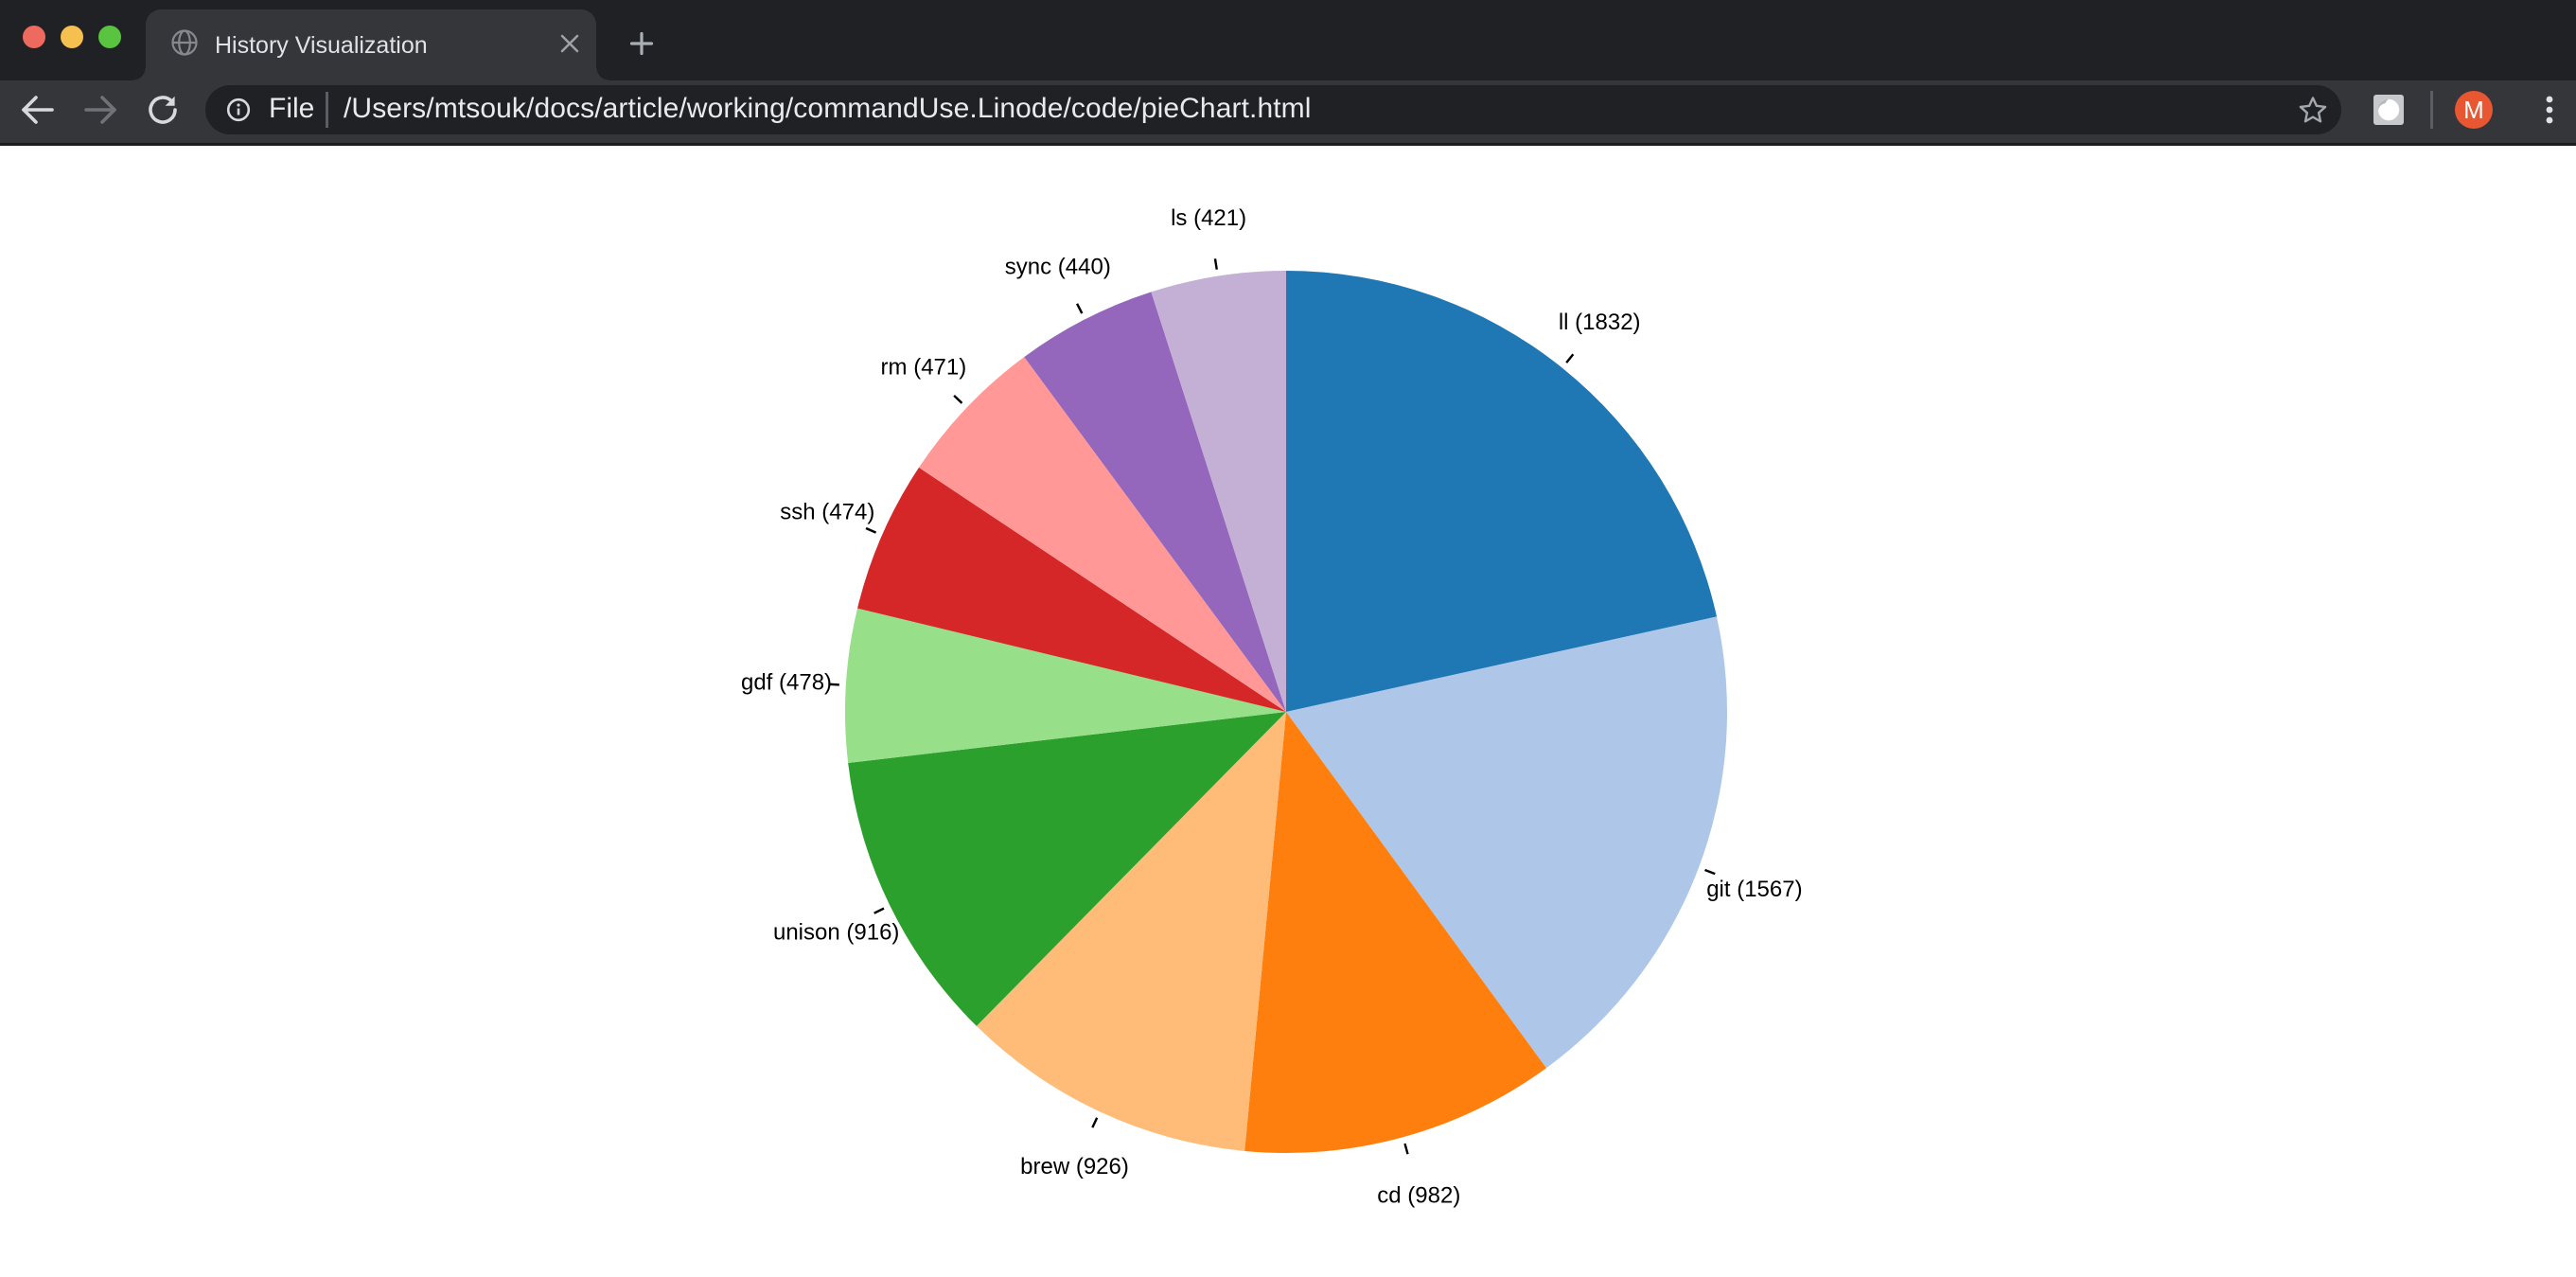 This screenshot has height=1277, width=2576. I want to click on svg-text: ssh (474), so click(827, 512).